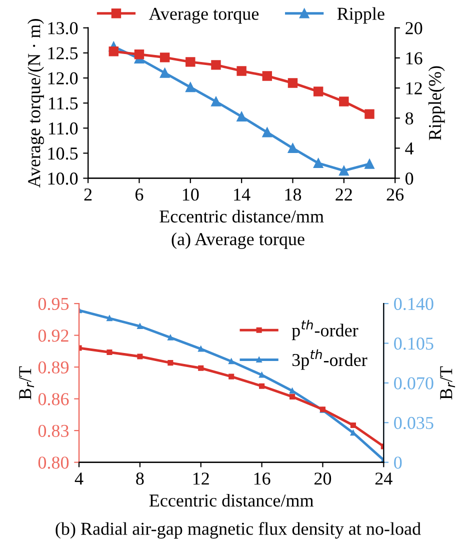 This screenshot has height=557, width=476. I want to click on y-tick-label: 13.0, so click(63, 28).